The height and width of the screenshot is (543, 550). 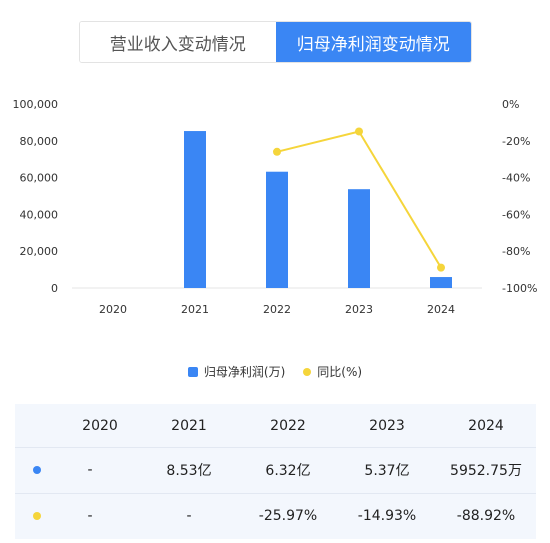 What do you see at coordinates (189, 425) in the screenshot?
I see `table-header-cell: 2021` at bounding box center [189, 425].